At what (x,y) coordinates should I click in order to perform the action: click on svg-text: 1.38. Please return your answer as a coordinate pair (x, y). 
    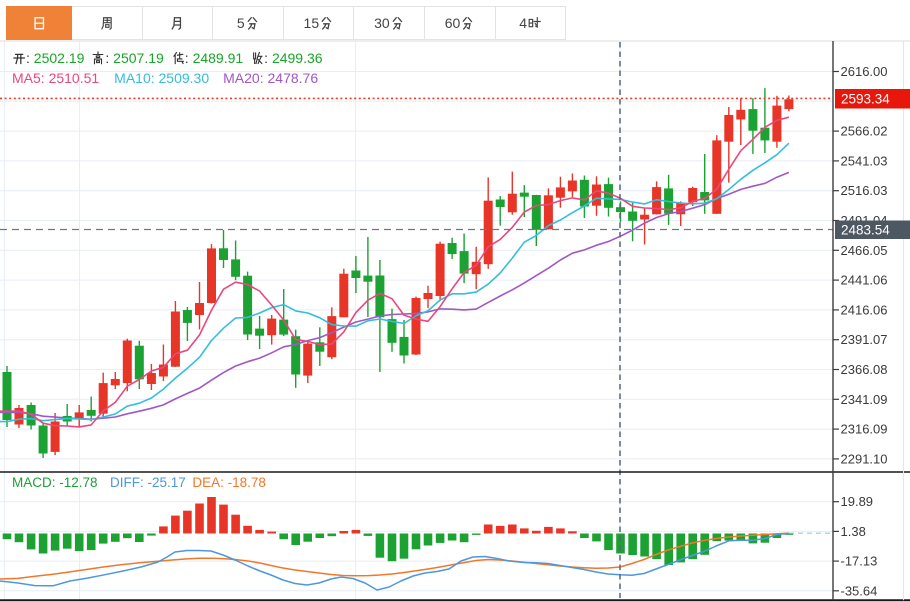
    Looking at the image, I should click on (853, 531).